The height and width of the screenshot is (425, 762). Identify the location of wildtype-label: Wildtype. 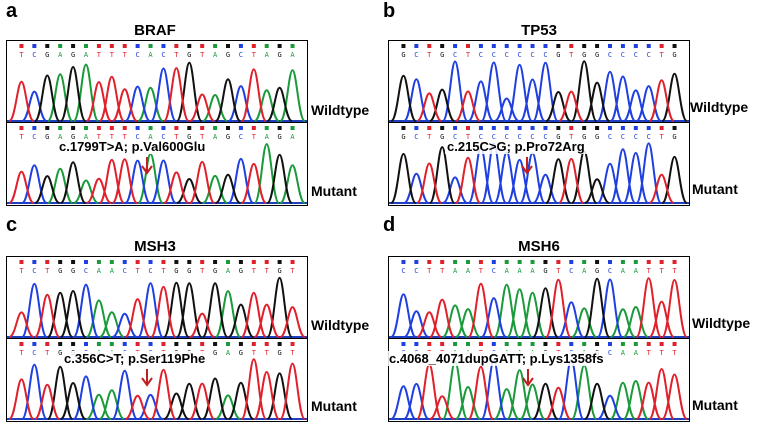
(340, 110).